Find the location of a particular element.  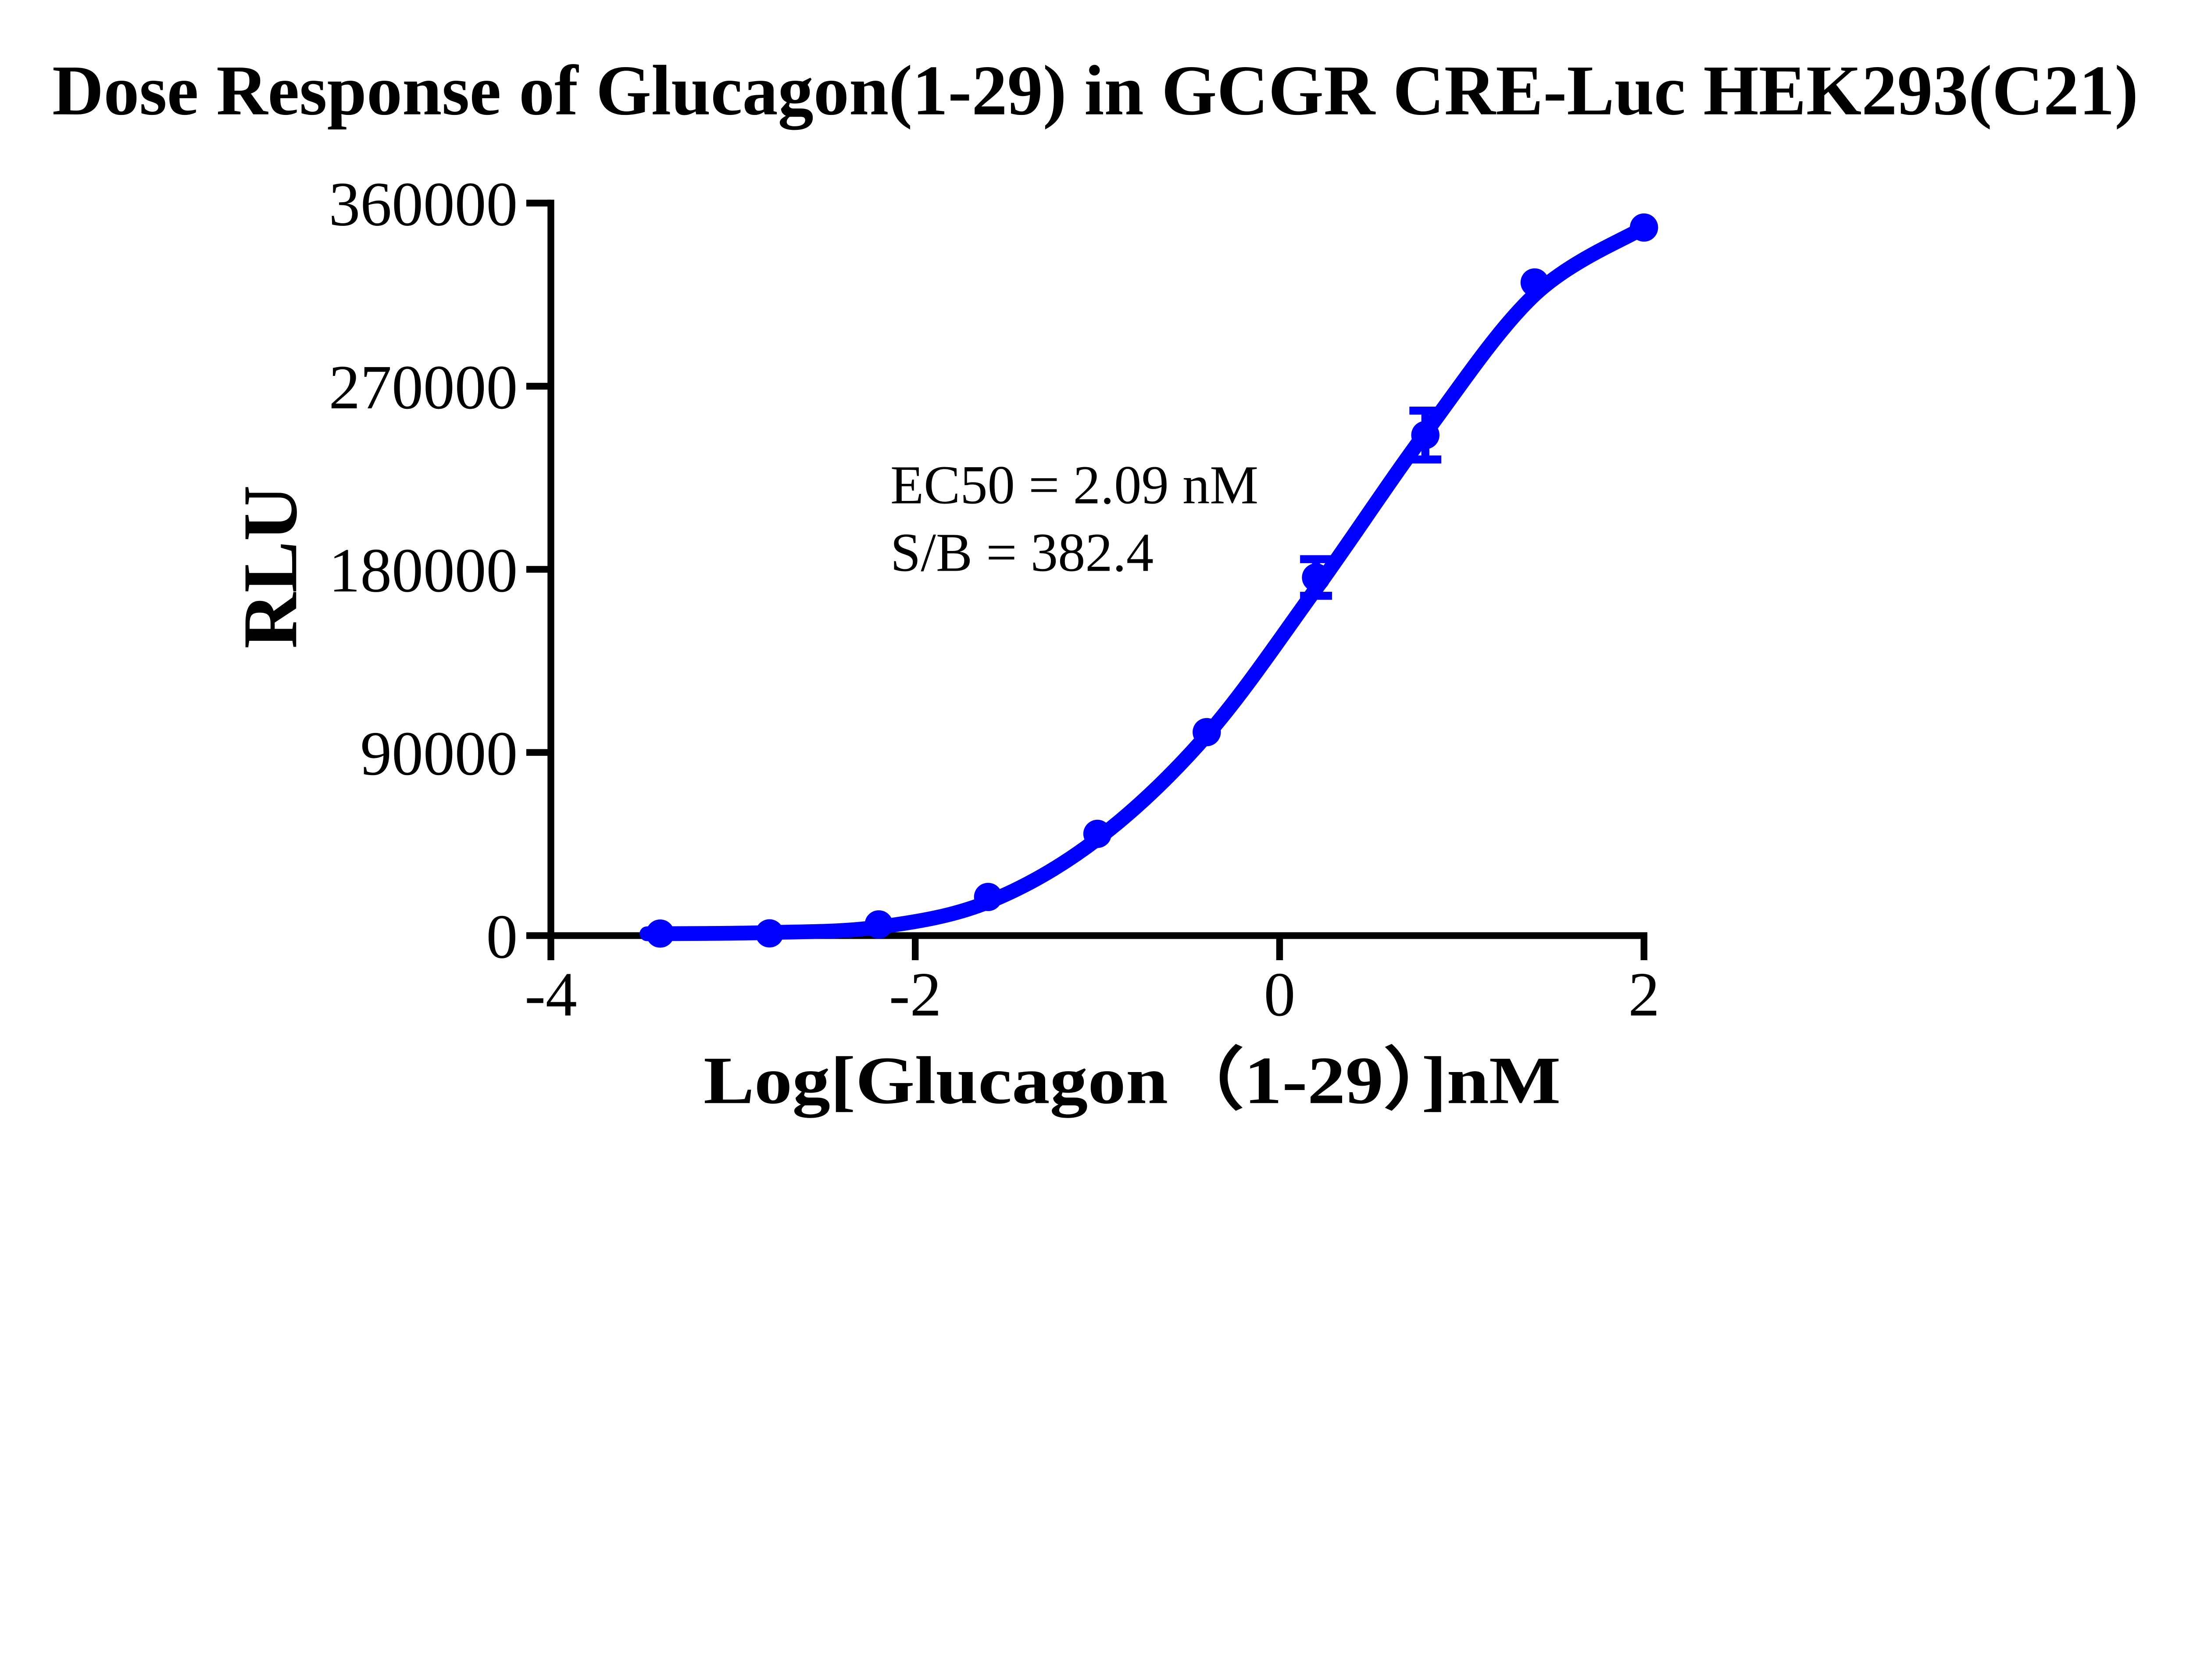

sb-annotation: S/B = 382.4 is located at coordinates (1022, 552).